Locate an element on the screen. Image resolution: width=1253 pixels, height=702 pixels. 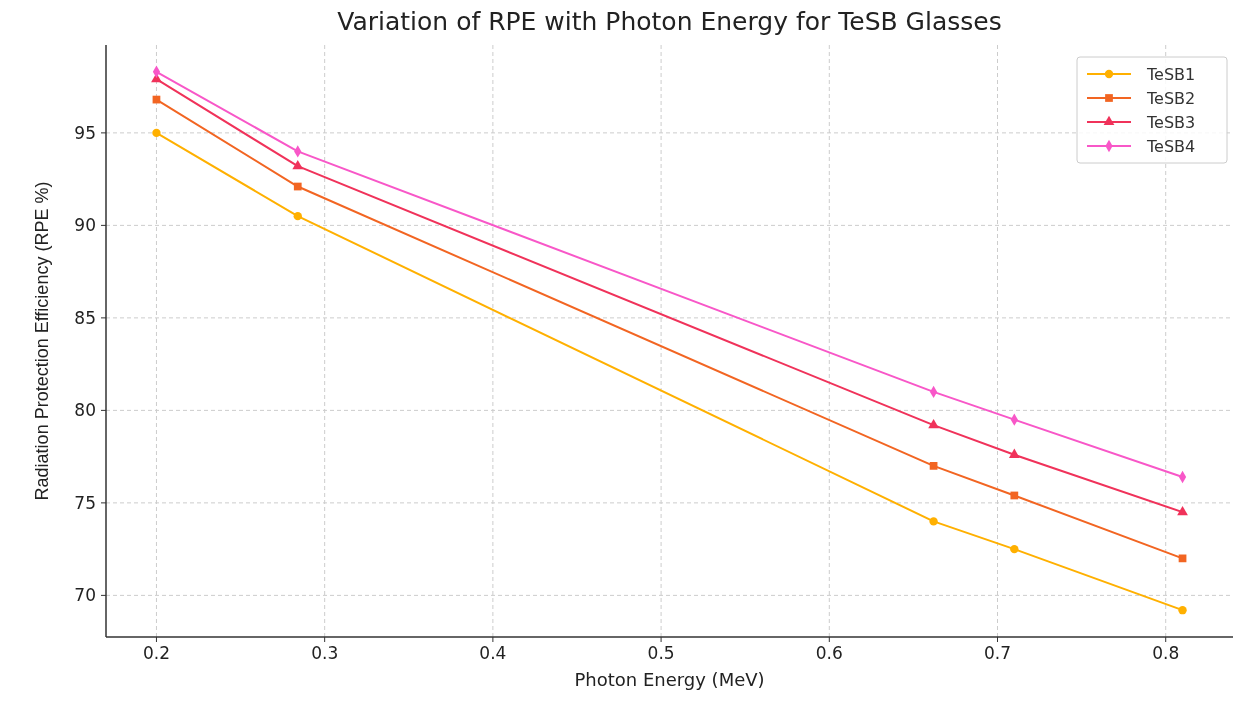
x-tick-label: 0.6 is located at coordinates (829, 653).